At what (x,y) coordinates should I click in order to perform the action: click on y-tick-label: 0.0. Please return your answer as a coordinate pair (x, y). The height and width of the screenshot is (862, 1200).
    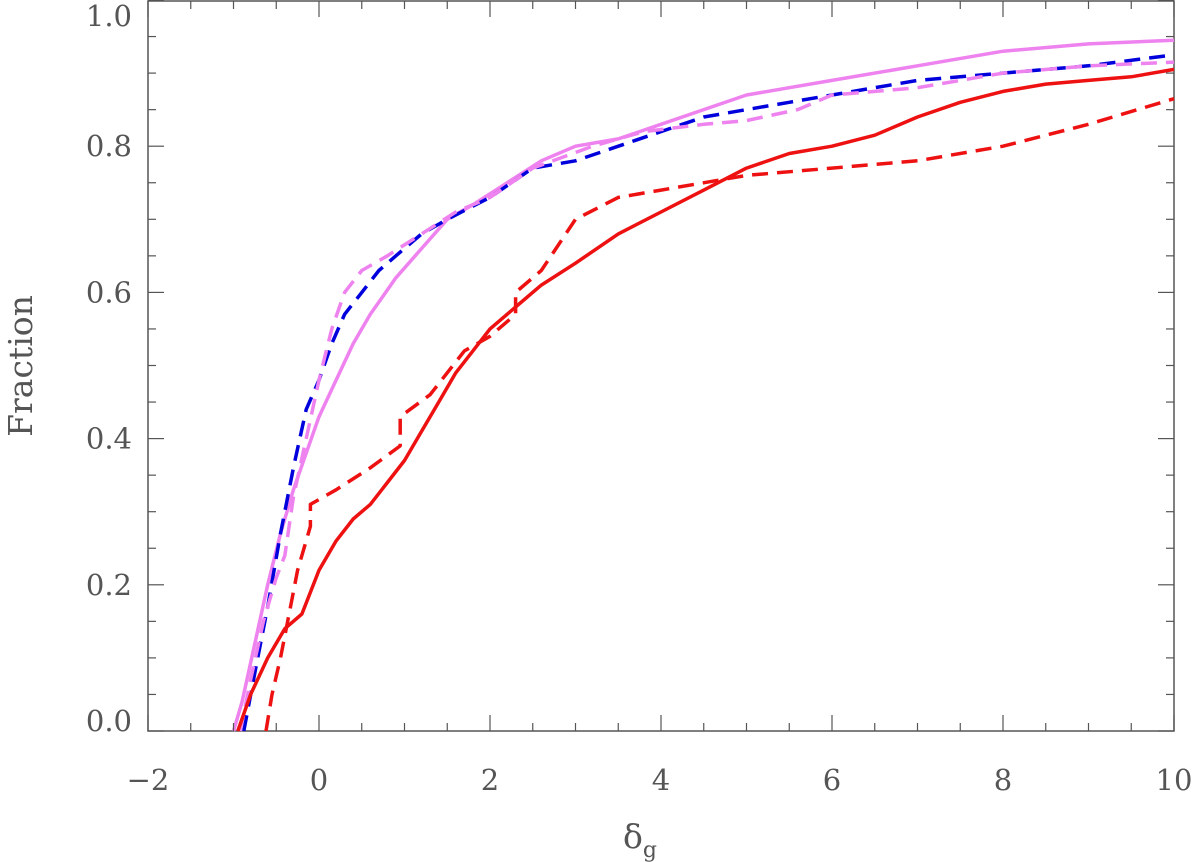
    Looking at the image, I should click on (109, 721).